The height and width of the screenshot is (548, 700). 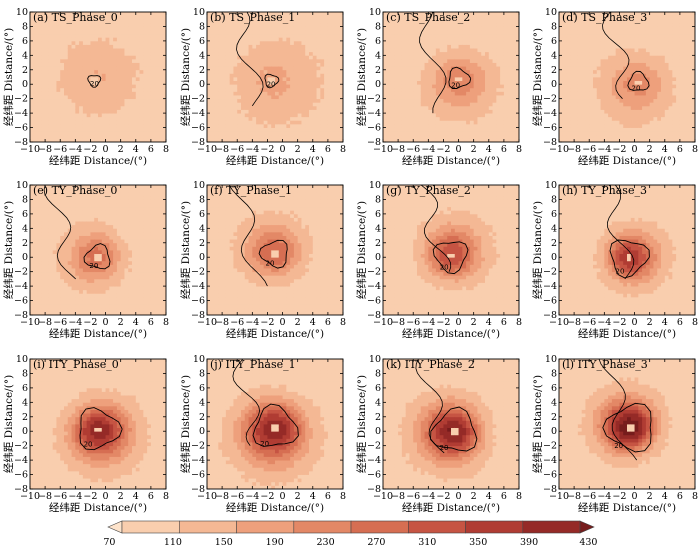 What do you see at coordinates (343, 149) in the screenshot?
I see `x-tick-label: 8` at bounding box center [343, 149].